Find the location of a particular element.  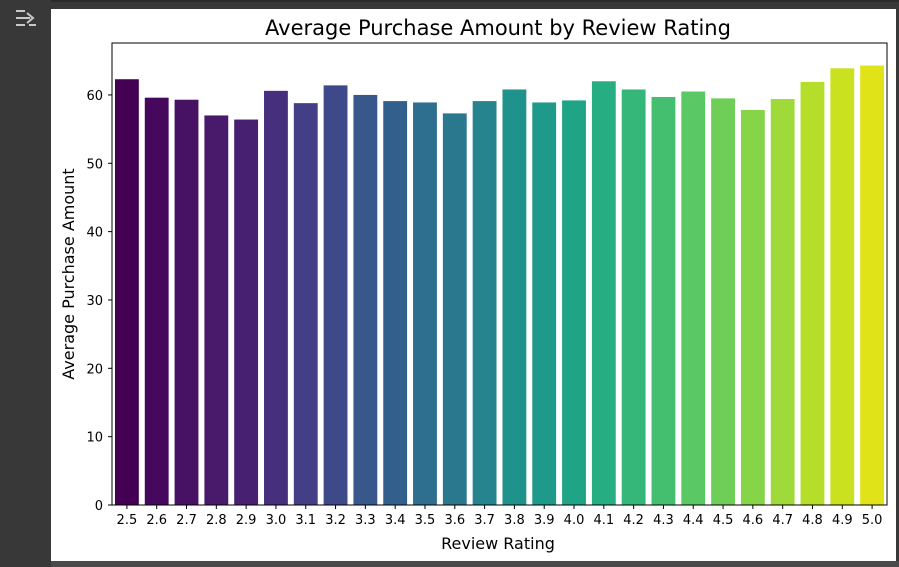

bar-4.3 is located at coordinates (663, 301).